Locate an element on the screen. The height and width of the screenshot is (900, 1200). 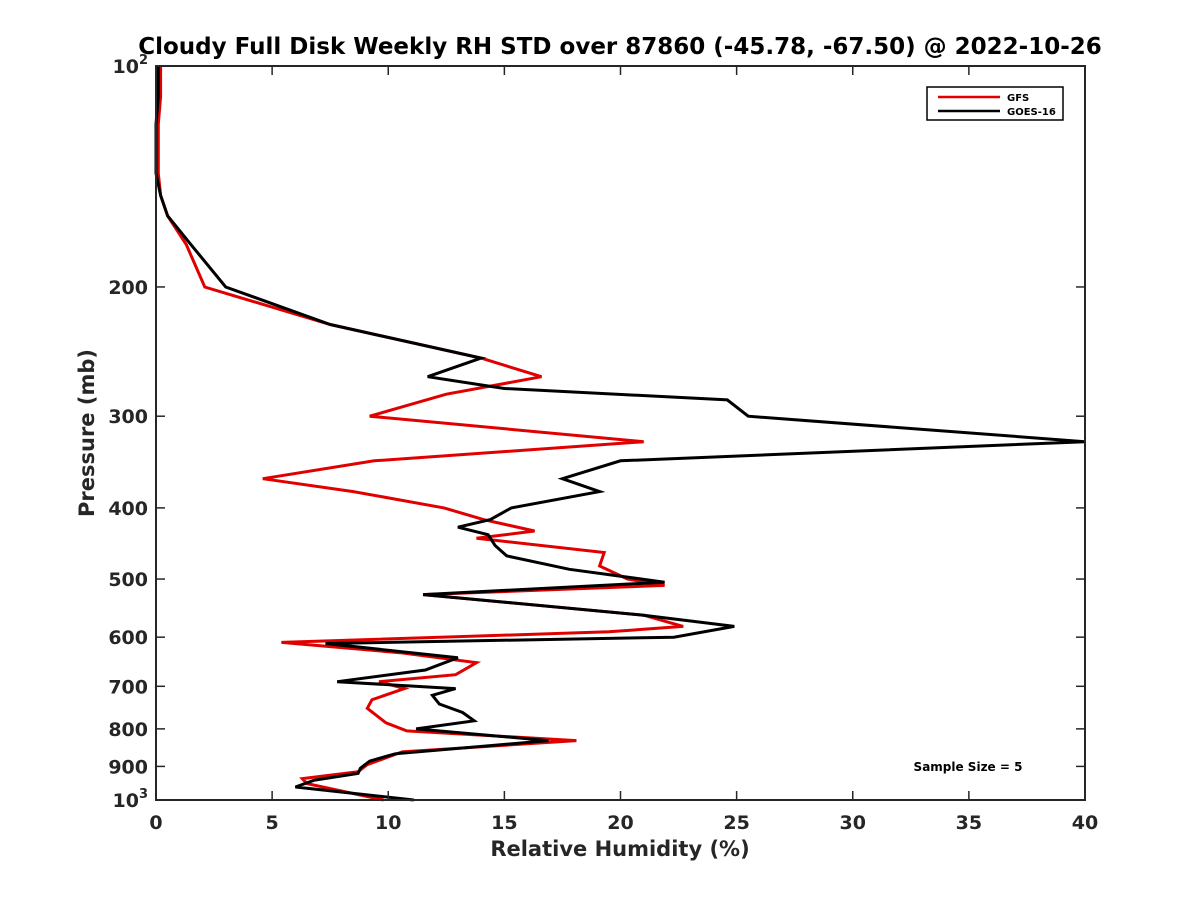
x-tick-label: 20 is located at coordinates (620, 823).